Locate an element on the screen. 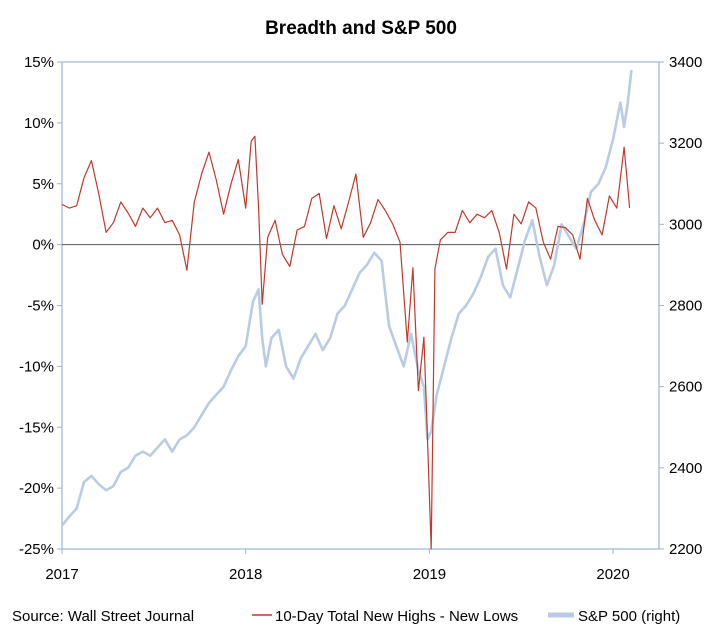 This screenshot has height=633, width=722. y-left-tick-label: -5% is located at coordinates (40, 306).